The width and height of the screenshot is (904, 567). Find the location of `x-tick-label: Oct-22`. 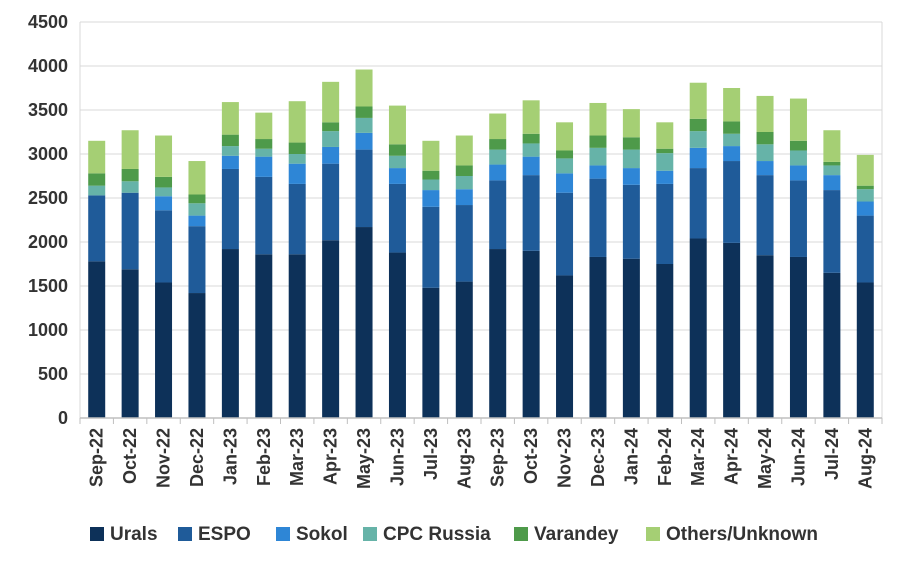

x-tick-label: Oct-22 is located at coordinates (130, 456).